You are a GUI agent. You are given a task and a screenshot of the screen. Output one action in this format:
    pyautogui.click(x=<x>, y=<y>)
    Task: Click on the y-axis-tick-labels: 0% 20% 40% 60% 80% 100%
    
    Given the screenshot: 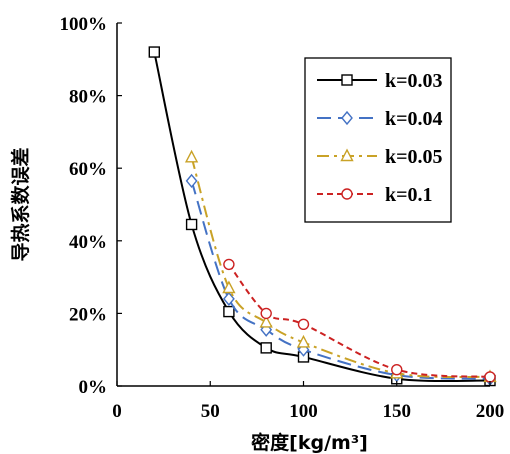 What is the action you would take?
    pyautogui.click(x=84, y=206)
    